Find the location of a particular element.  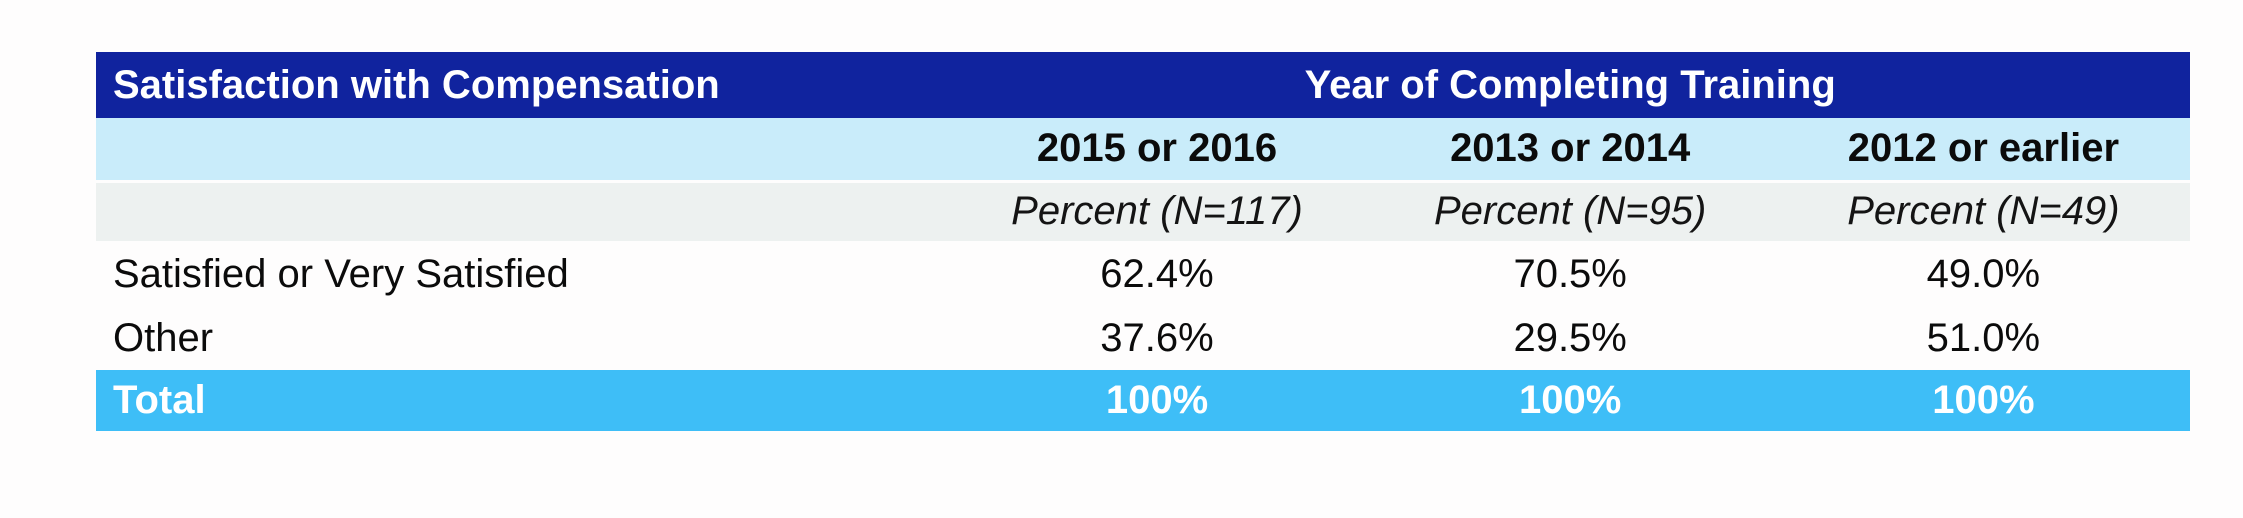

percent-n-header: Percent (N=95) is located at coordinates (1570, 211).